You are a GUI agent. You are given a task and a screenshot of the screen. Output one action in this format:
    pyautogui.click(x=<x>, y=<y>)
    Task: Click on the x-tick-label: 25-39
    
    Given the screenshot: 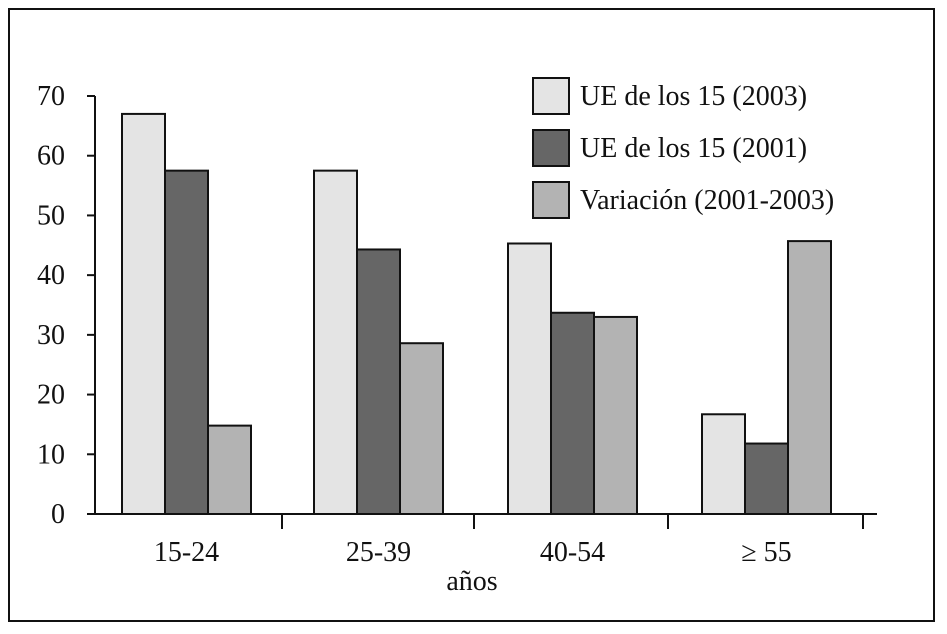 What is the action you would take?
    pyautogui.click(x=378, y=552)
    